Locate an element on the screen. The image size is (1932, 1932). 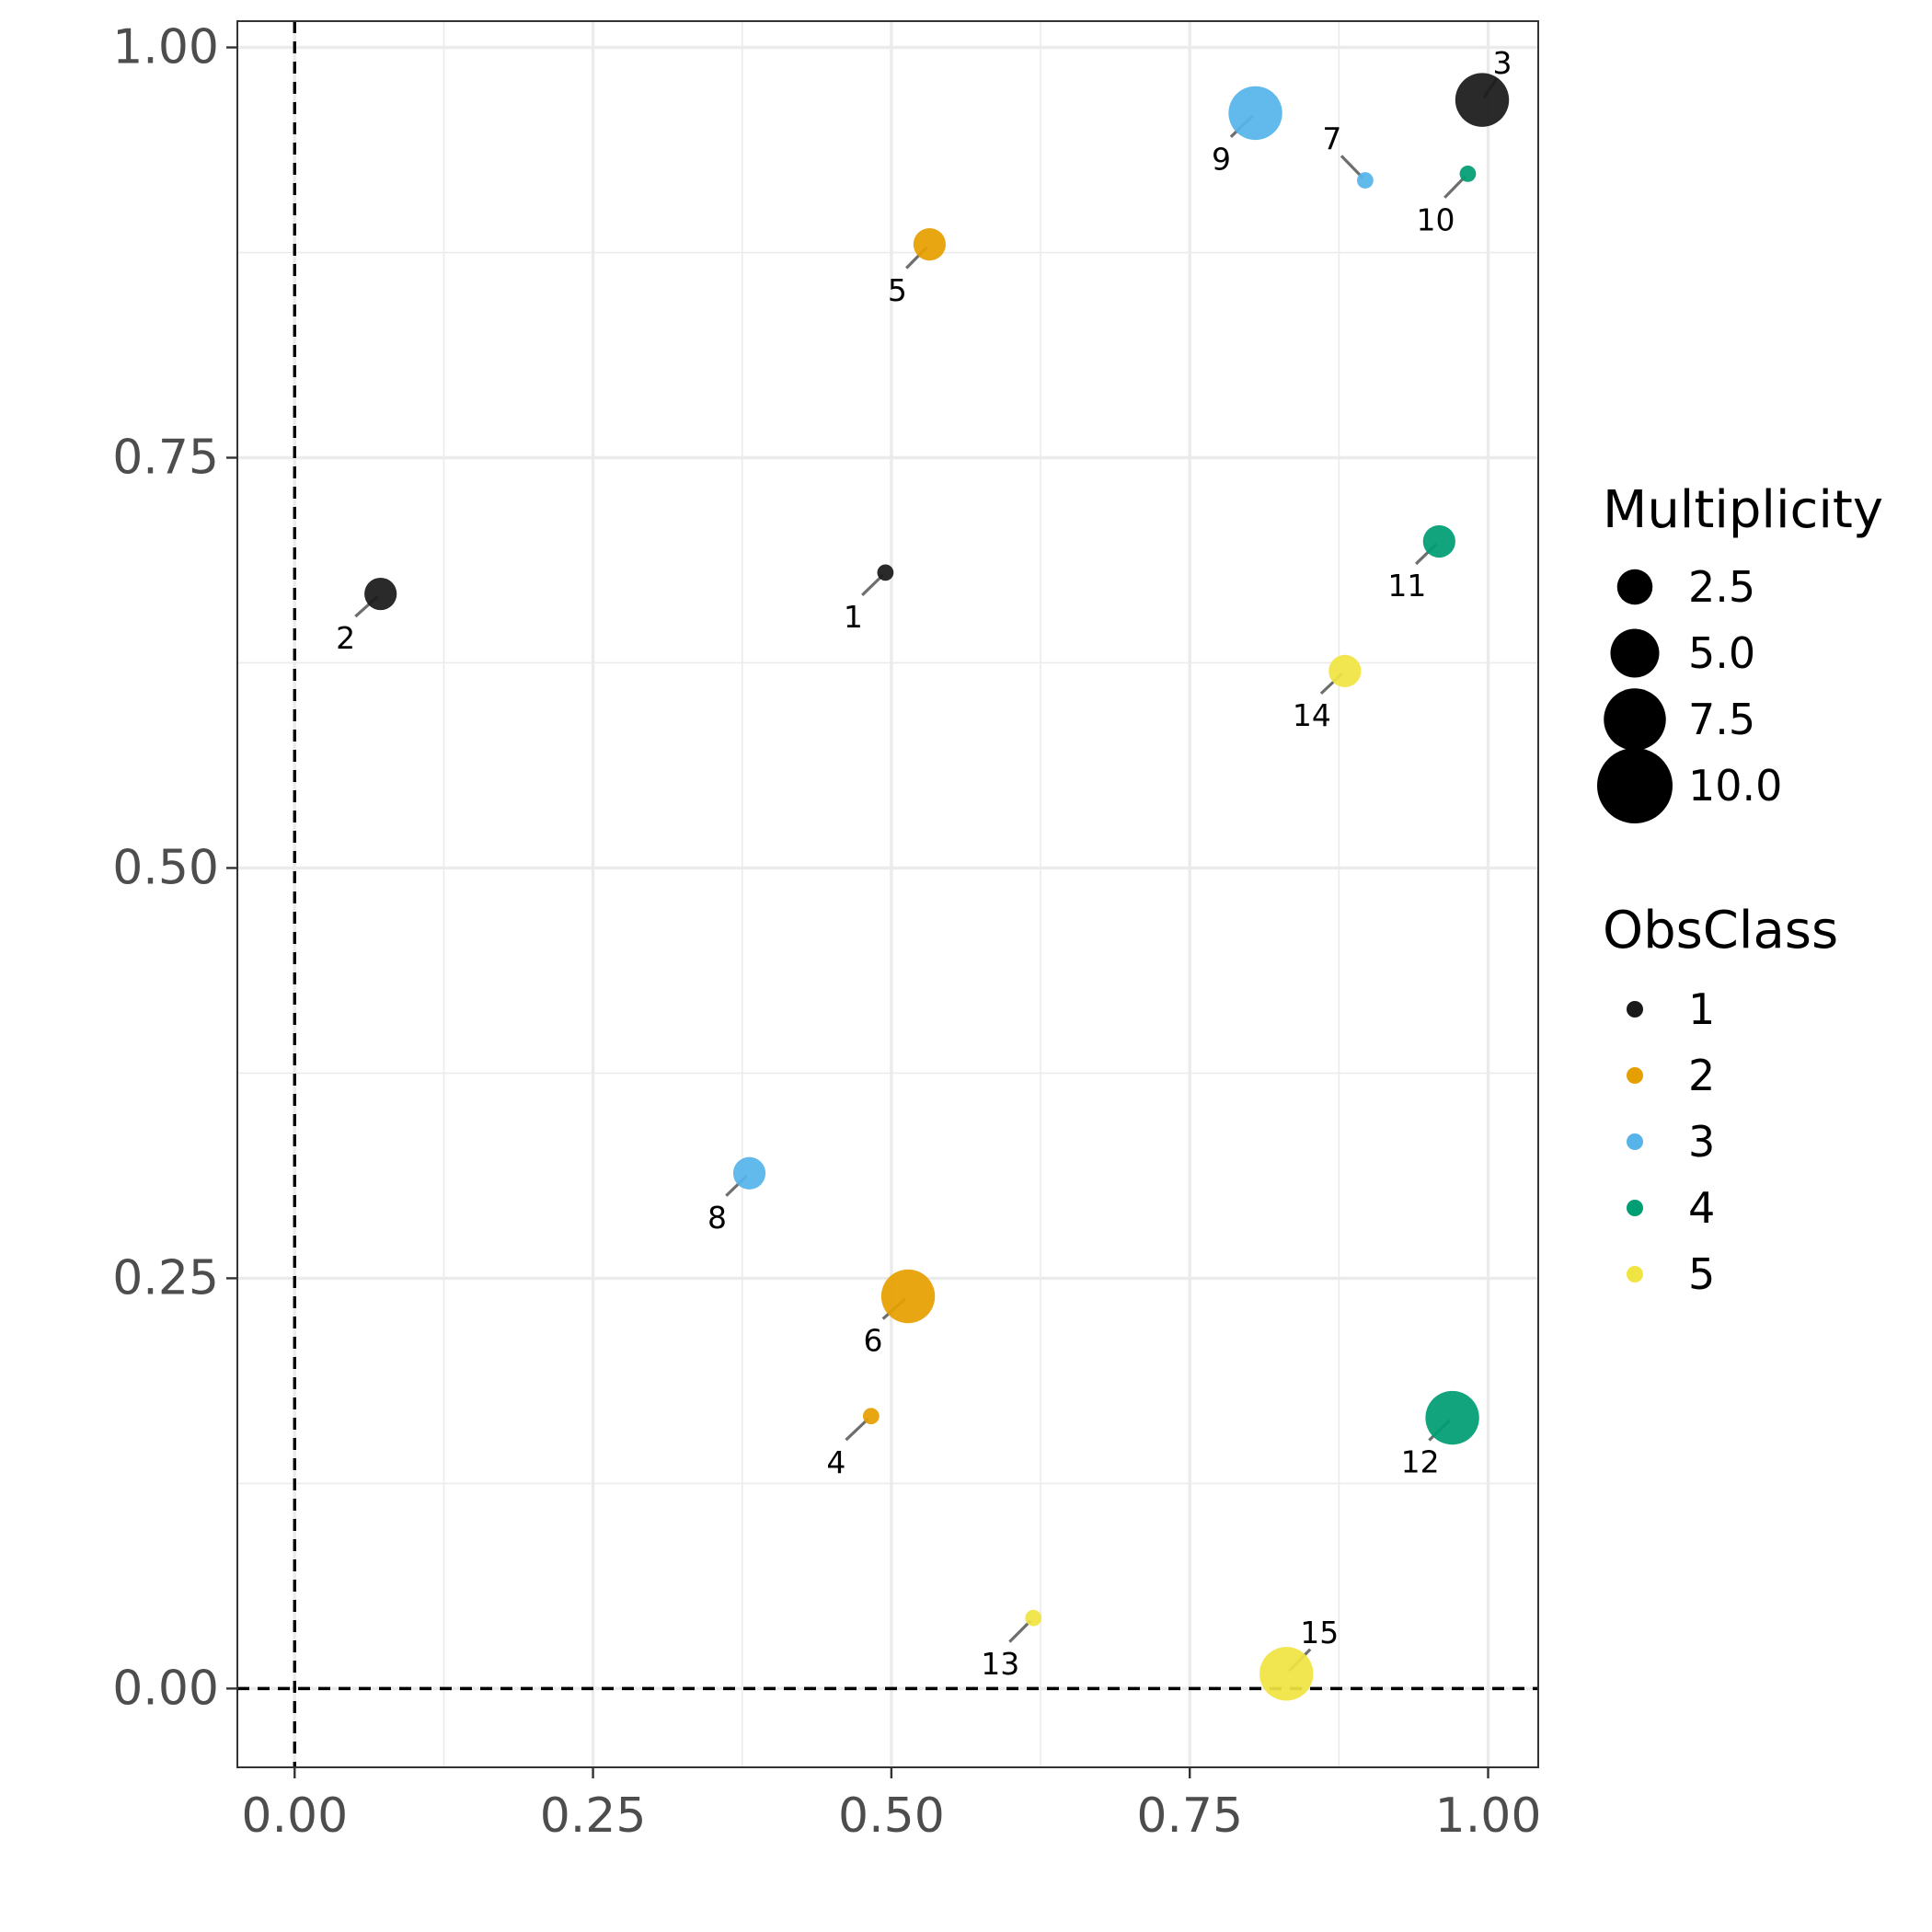
point-label-9: 9 is located at coordinates (1221, 159).